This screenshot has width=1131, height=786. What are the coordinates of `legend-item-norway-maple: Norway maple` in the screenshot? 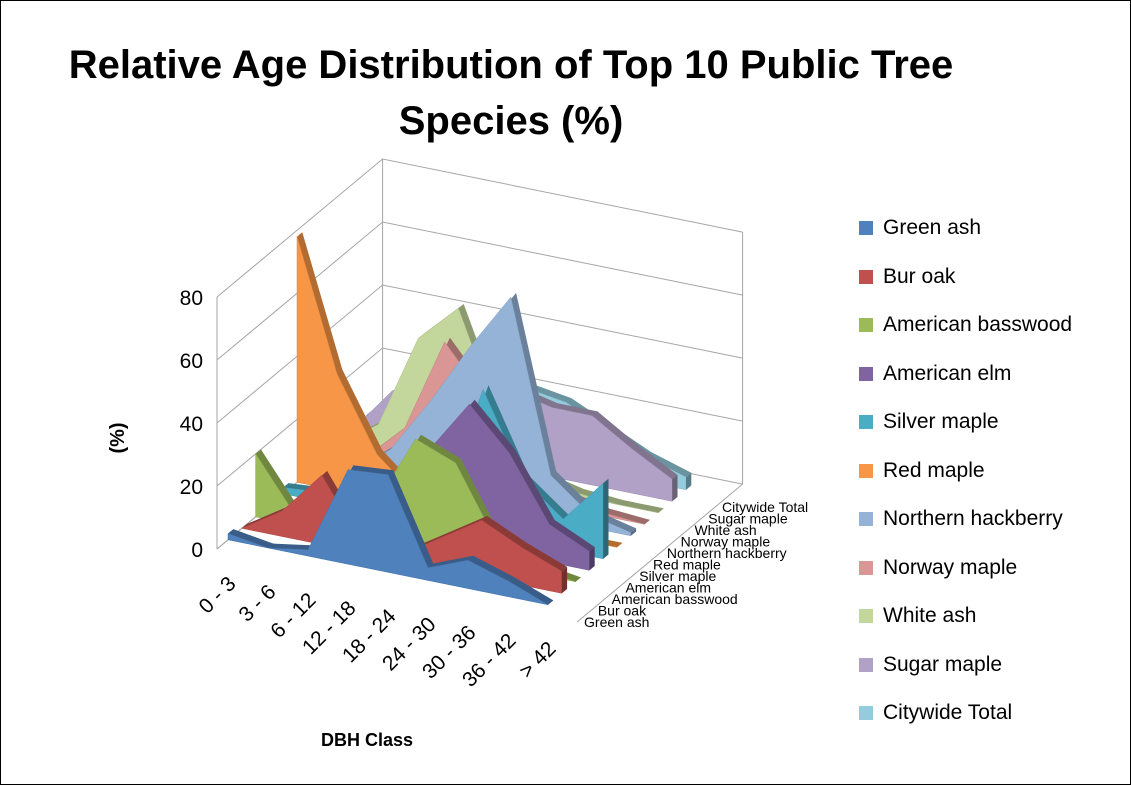 It's located at (938, 568).